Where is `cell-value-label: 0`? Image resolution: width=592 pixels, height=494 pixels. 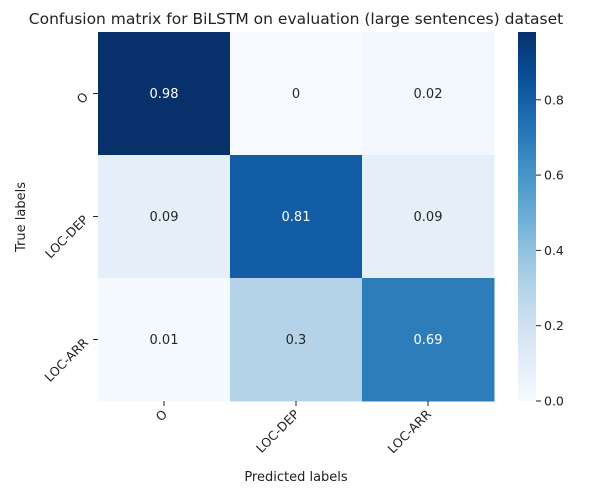
cell-value-label: 0 is located at coordinates (296, 94).